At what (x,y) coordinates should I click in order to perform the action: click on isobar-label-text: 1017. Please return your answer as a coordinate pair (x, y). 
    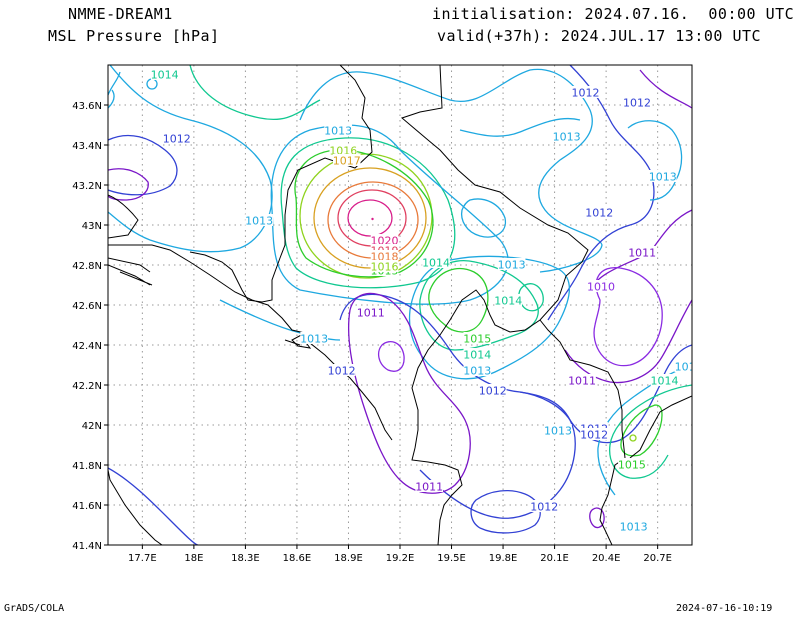
    Looking at the image, I should click on (347, 161).